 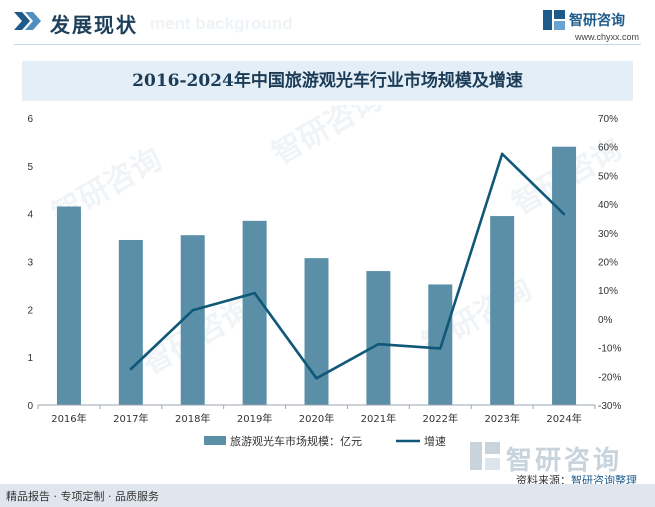 What do you see at coordinates (68, 305) in the screenshot?
I see `bar-2016年` at bounding box center [68, 305].